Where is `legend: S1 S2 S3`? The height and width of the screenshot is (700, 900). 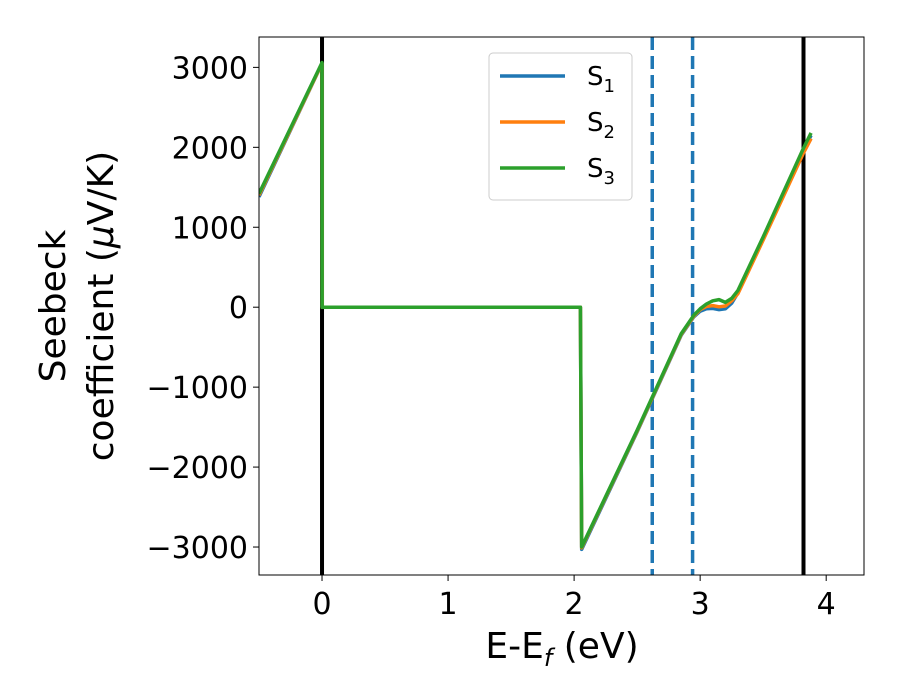
legend: S1 S2 S3 is located at coordinates (560, 126).